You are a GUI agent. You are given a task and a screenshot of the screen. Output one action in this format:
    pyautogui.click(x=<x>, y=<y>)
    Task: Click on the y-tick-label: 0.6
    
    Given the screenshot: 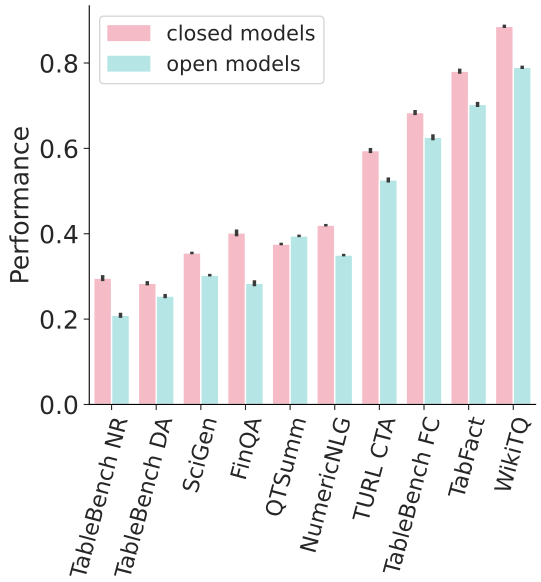 What is the action you would take?
    pyautogui.click(x=59, y=148)
    